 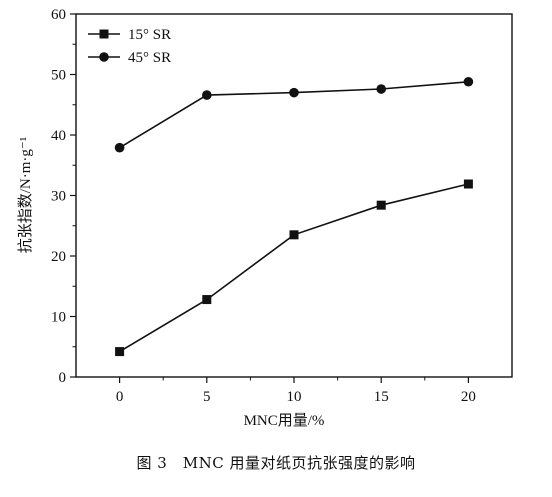 I want to click on x-tick-label: 5, so click(x=207, y=397).